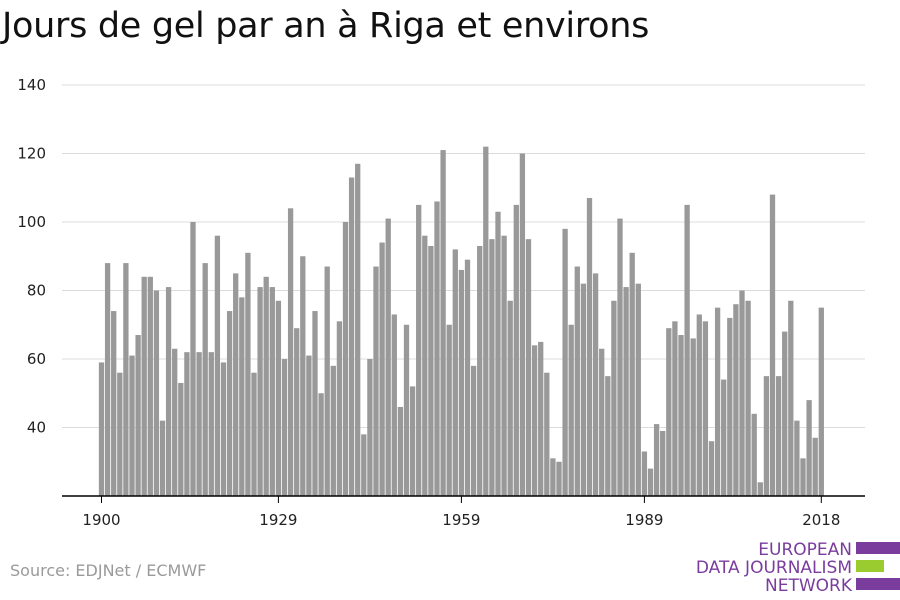  Describe the element at coordinates (644, 473) in the screenshot. I see `bar-1989` at that location.